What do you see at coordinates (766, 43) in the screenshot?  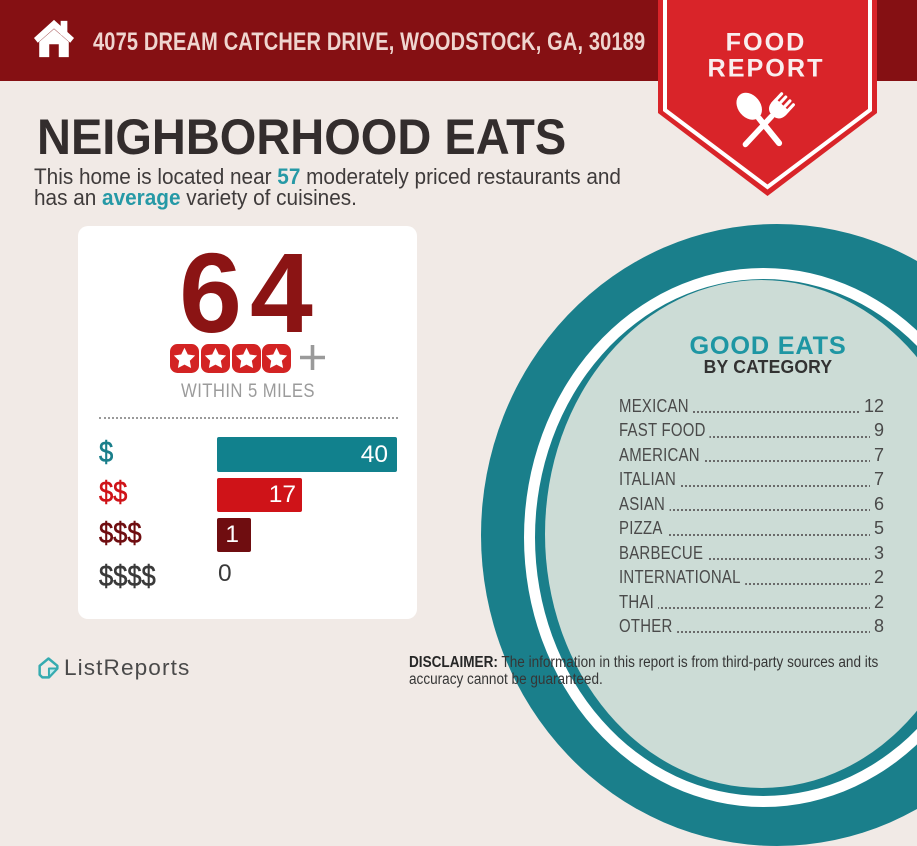 I see `svg-text: FOOD` at bounding box center [766, 43].